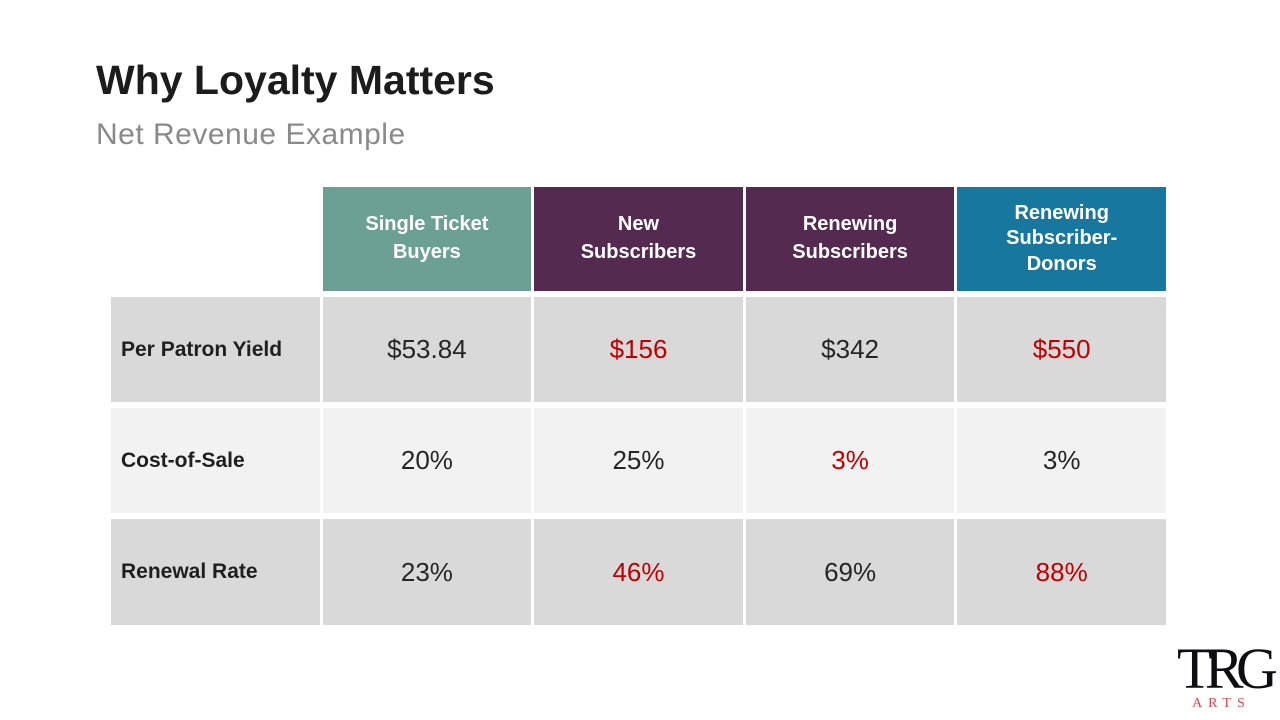  What do you see at coordinates (426, 252) in the screenshot?
I see `header-line: Buyers` at bounding box center [426, 252].